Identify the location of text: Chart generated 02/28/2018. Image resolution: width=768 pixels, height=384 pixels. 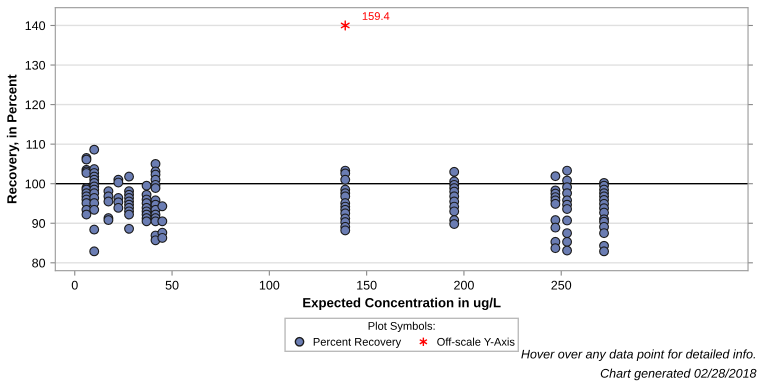
(678, 374).